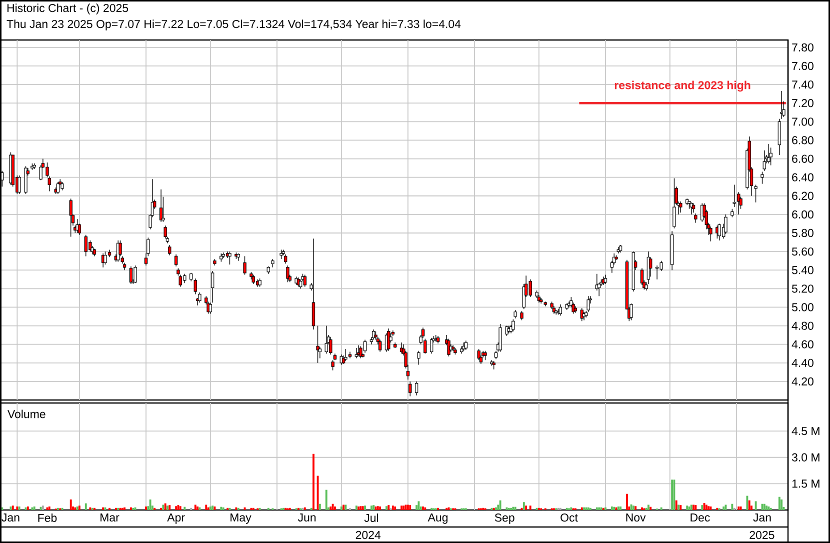 The image size is (830, 543). What do you see at coordinates (682, 86) in the screenshot?
I see `ref-line-label: resistance and 2023 high` at bounding box center [682, 86].